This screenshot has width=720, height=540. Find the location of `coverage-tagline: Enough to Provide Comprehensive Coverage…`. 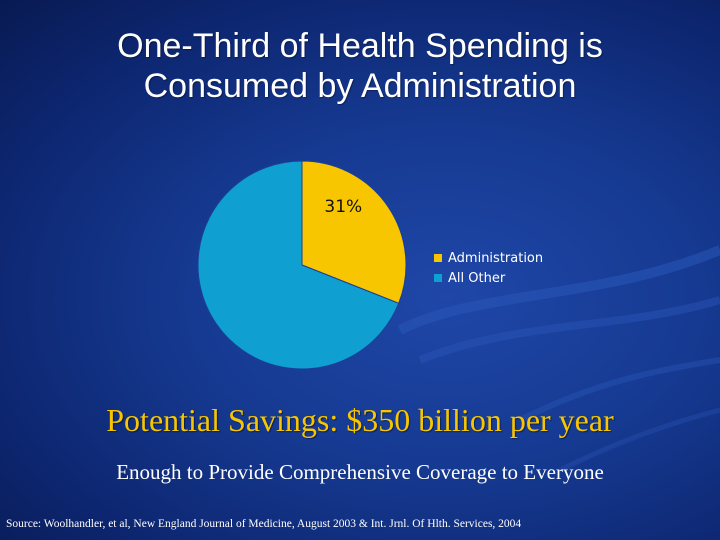

coverage-tagline: Enough to Provide Comprehensive Coverage… is located at coordinates (360, 472).